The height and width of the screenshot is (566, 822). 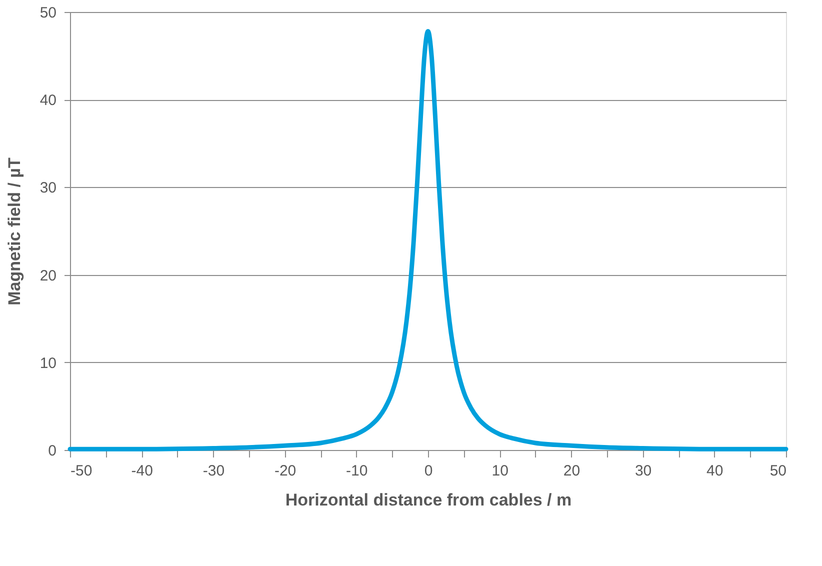 I want to click on x-tick-label: 50, so click(x=778, y=471).